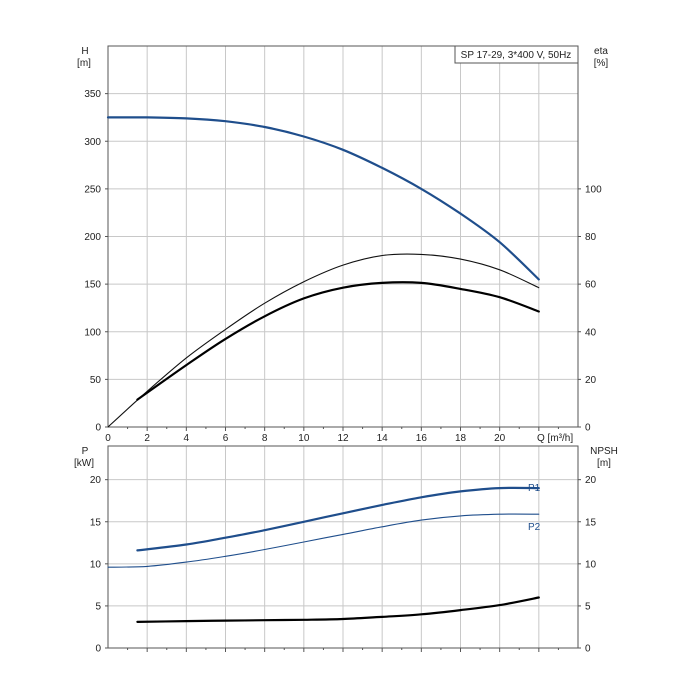  What do you see at coordinates (604, 451) in the screenshot?
I see `bottom-right-axis-title: NPSH` at bounding box center [604, 451].